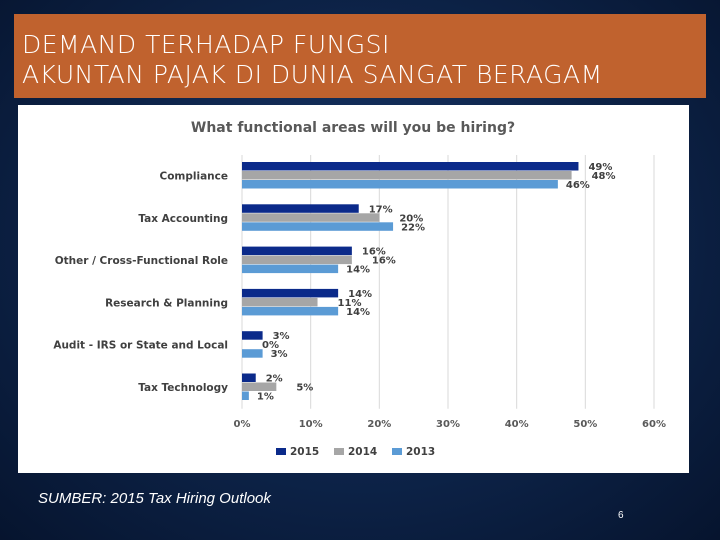 This screenshot has height=540, width=720. Describe the element at coordinates (206, 44) in the screenshot. I see `slide-title-line-1: DEMAND TERHADAP FUNGSI` at that location.